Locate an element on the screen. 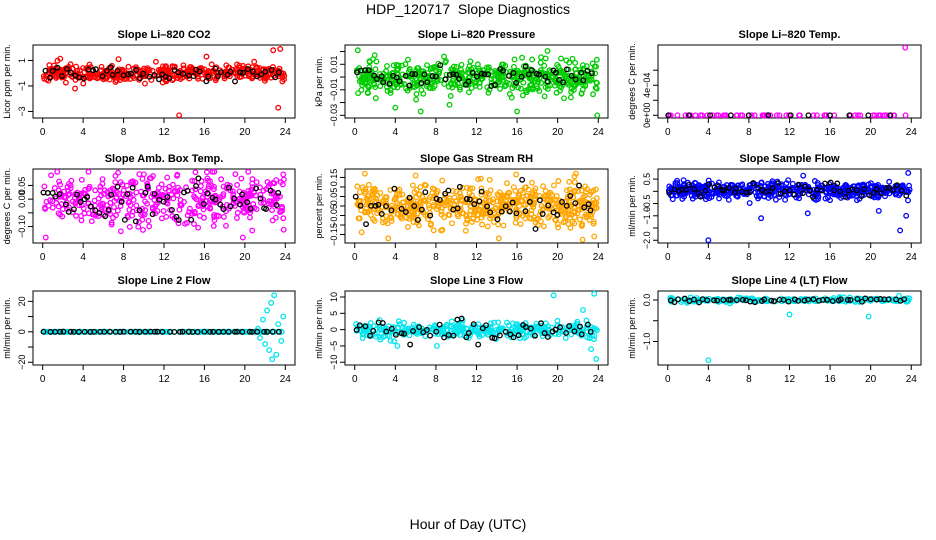  x-tick-label: 8 is located at coordinates (124, 257).